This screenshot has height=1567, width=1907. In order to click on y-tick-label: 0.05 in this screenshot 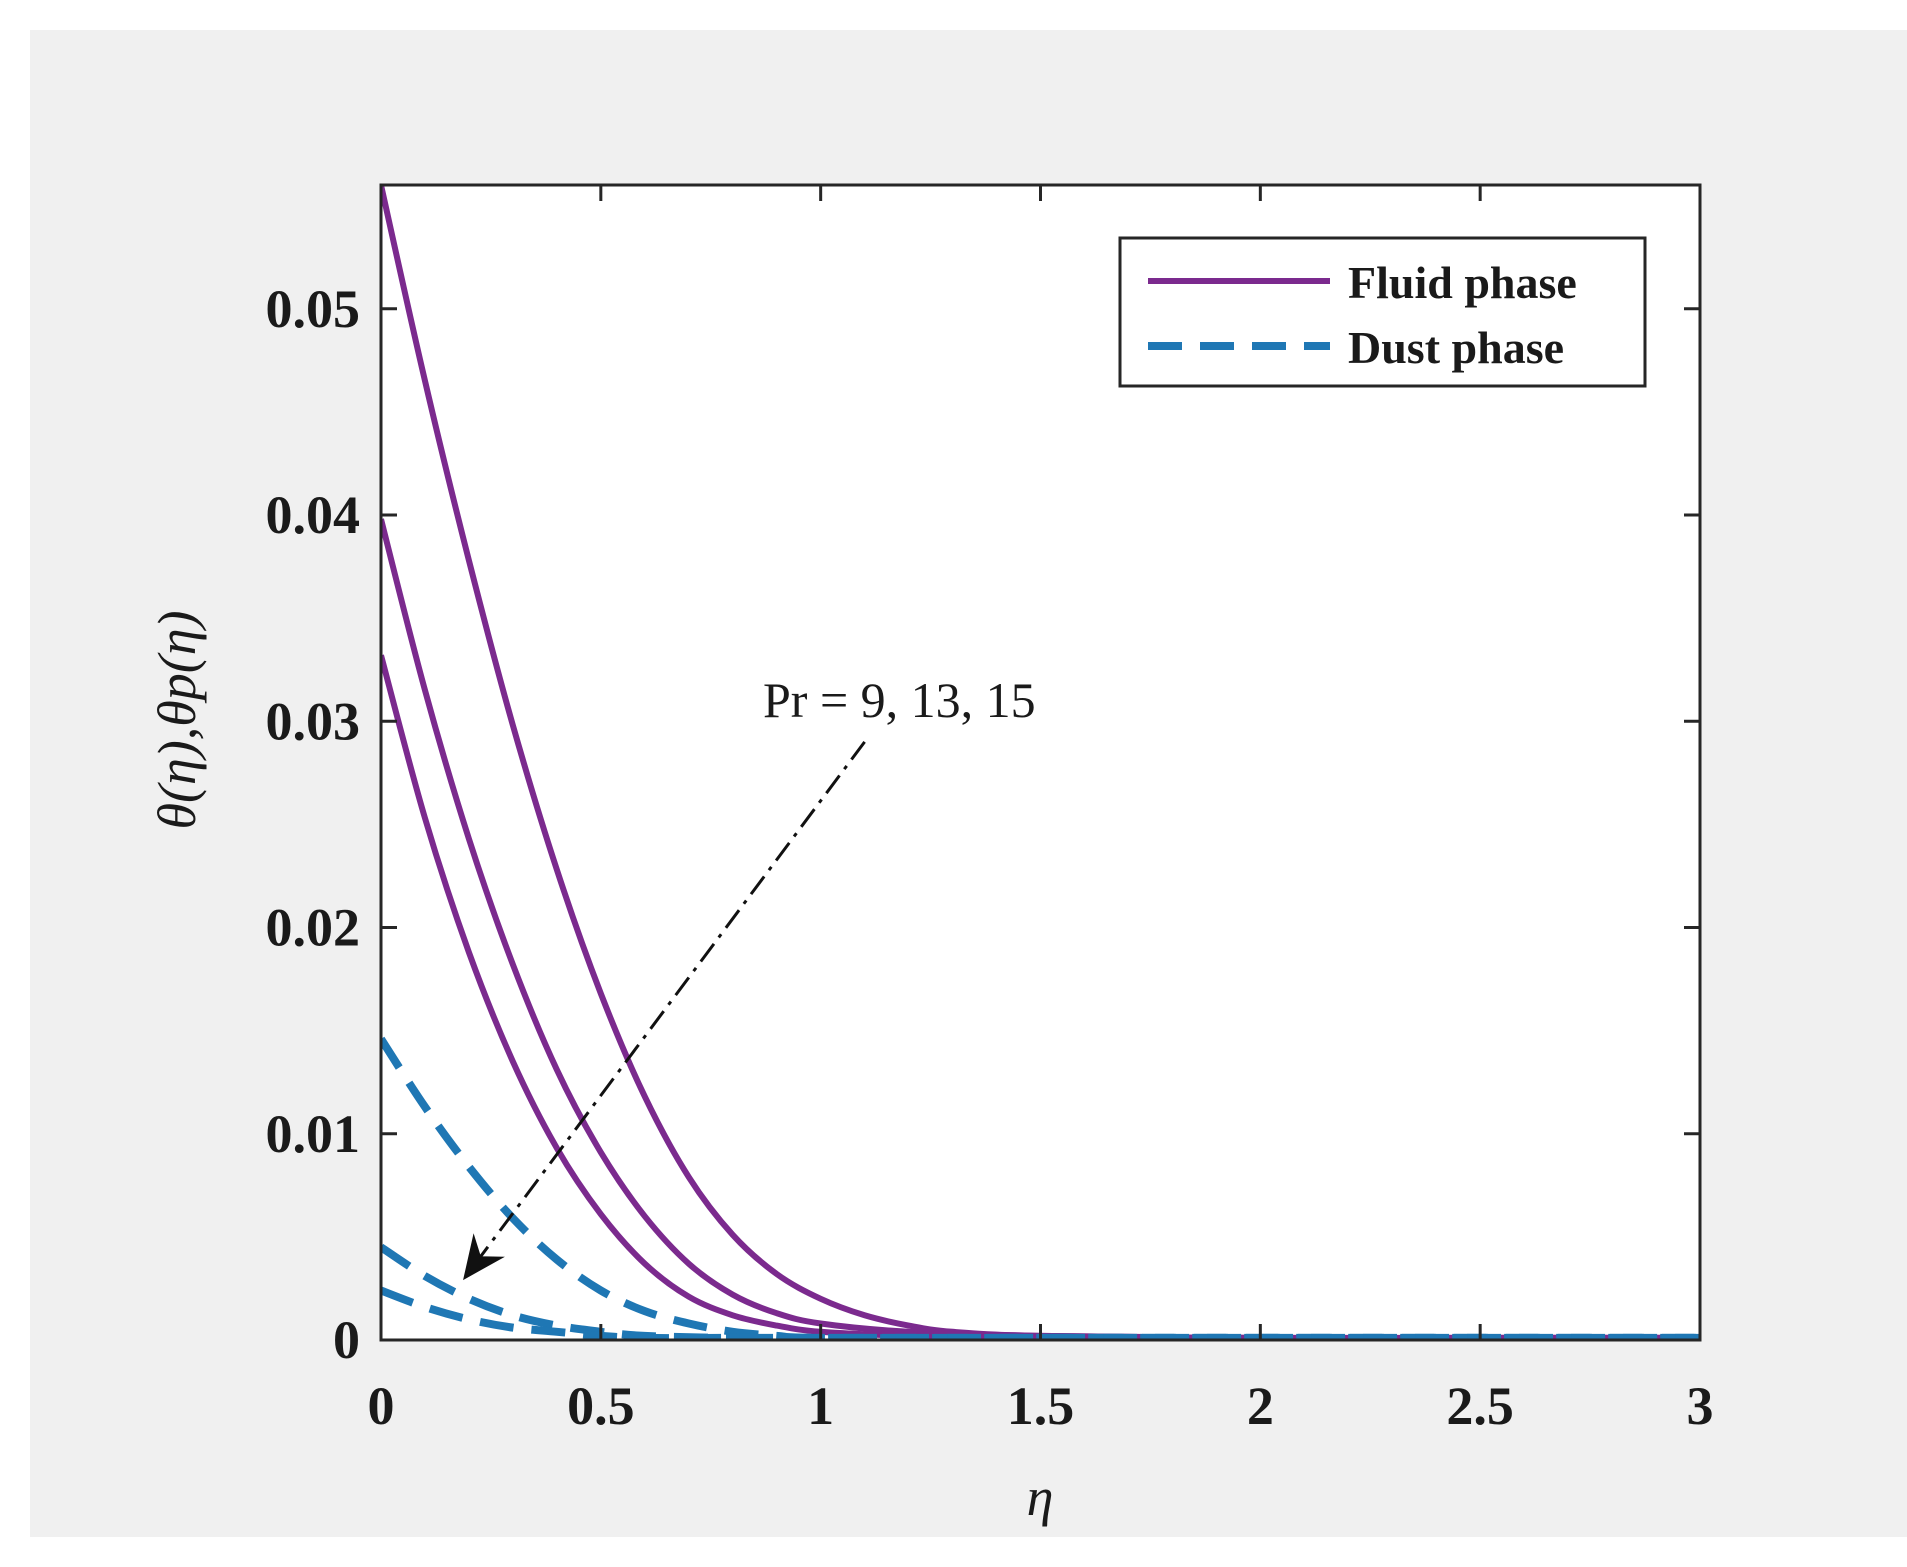, I will do `click(313, 309)`.